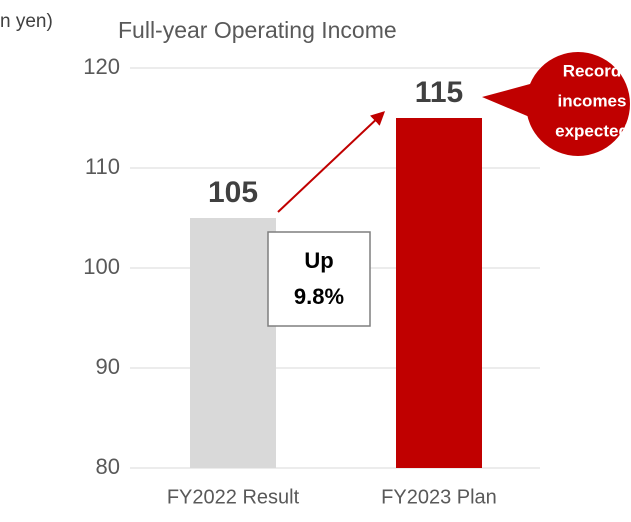 This screenshot has width=631, height=522. What do you see at coordinates (233, 192) in the screenshot?
I see `value-label: 105` at bounding box center [233, 192].